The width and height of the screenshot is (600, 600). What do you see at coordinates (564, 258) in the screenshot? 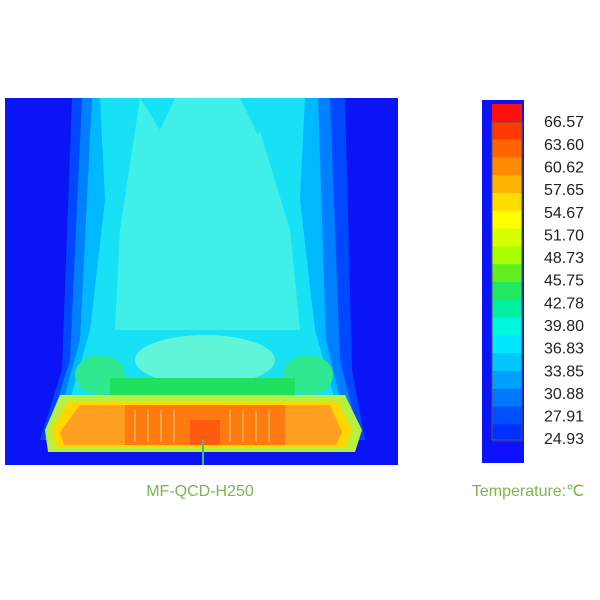
I see `colorbar-label: 48.73` at bounding box center [564, 258].